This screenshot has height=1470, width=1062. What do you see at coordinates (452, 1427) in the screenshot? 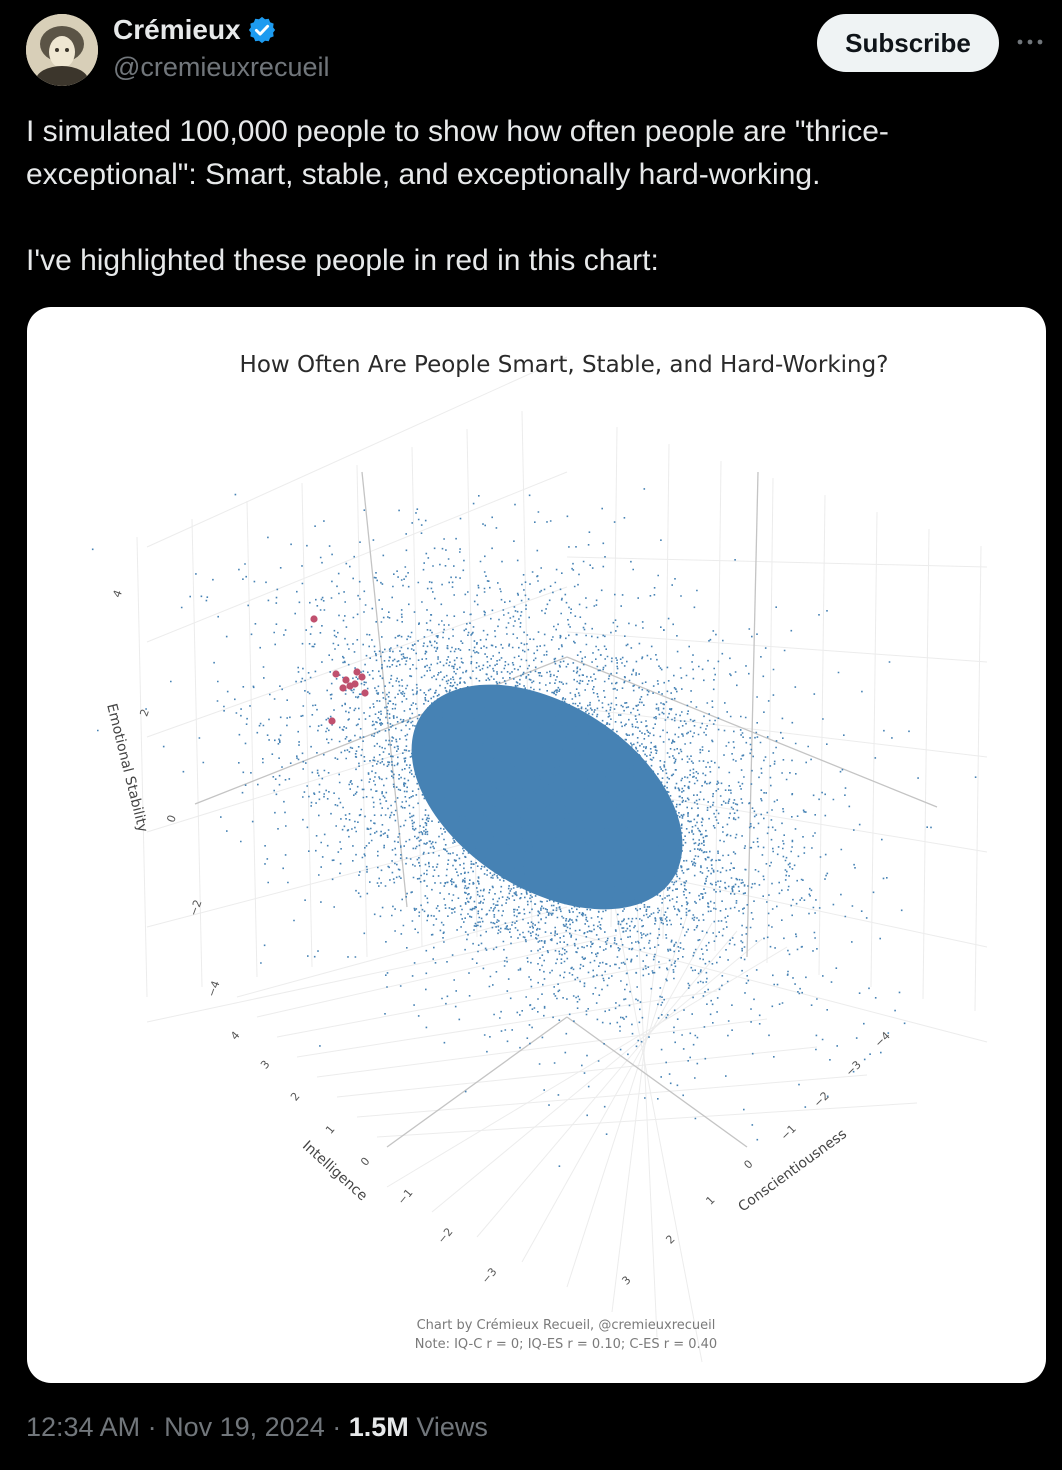
I see `views-label: Views` at bounding box center [452, 1427].